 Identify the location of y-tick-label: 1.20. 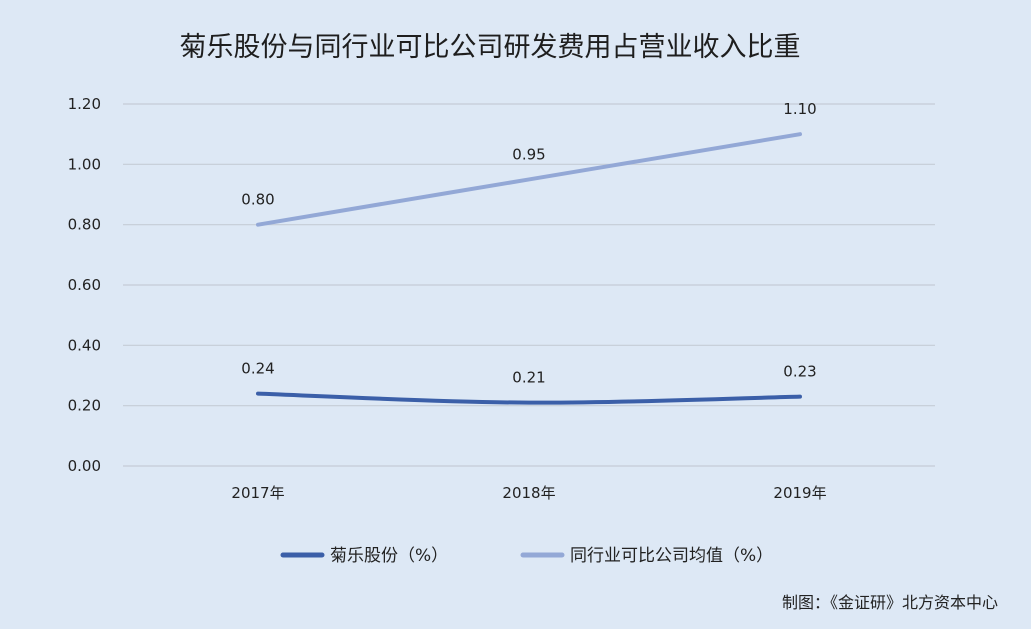
(84, 104).